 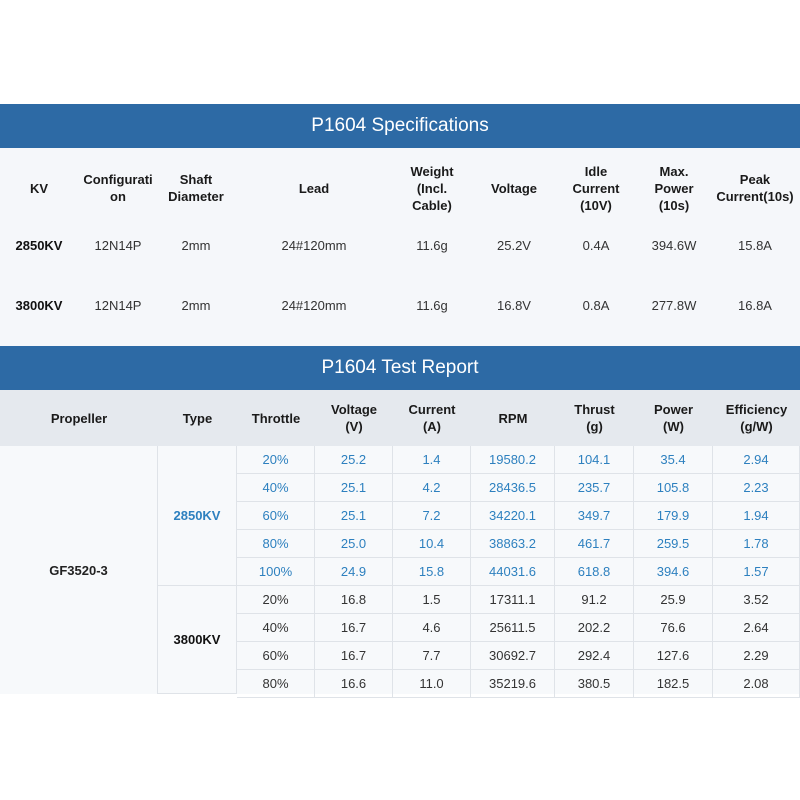 I want to click on report-value-cell: 100%, so click(x=276, y=572).